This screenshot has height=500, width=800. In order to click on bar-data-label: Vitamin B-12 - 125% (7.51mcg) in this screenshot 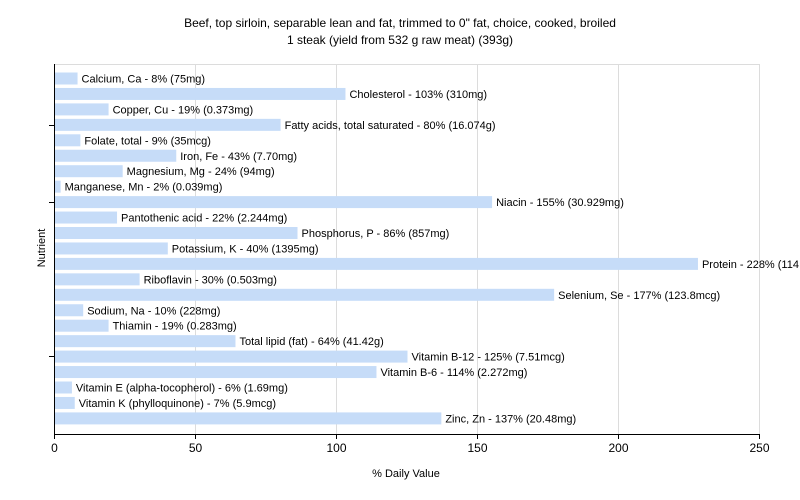, I will do `click(488, 358)`.